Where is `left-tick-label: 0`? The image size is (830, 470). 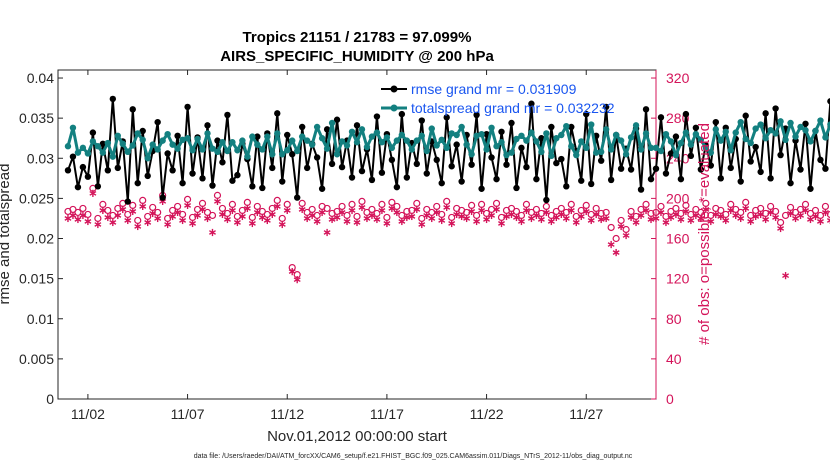 left-tick-label: 0 is located at coordinates (50, 399).